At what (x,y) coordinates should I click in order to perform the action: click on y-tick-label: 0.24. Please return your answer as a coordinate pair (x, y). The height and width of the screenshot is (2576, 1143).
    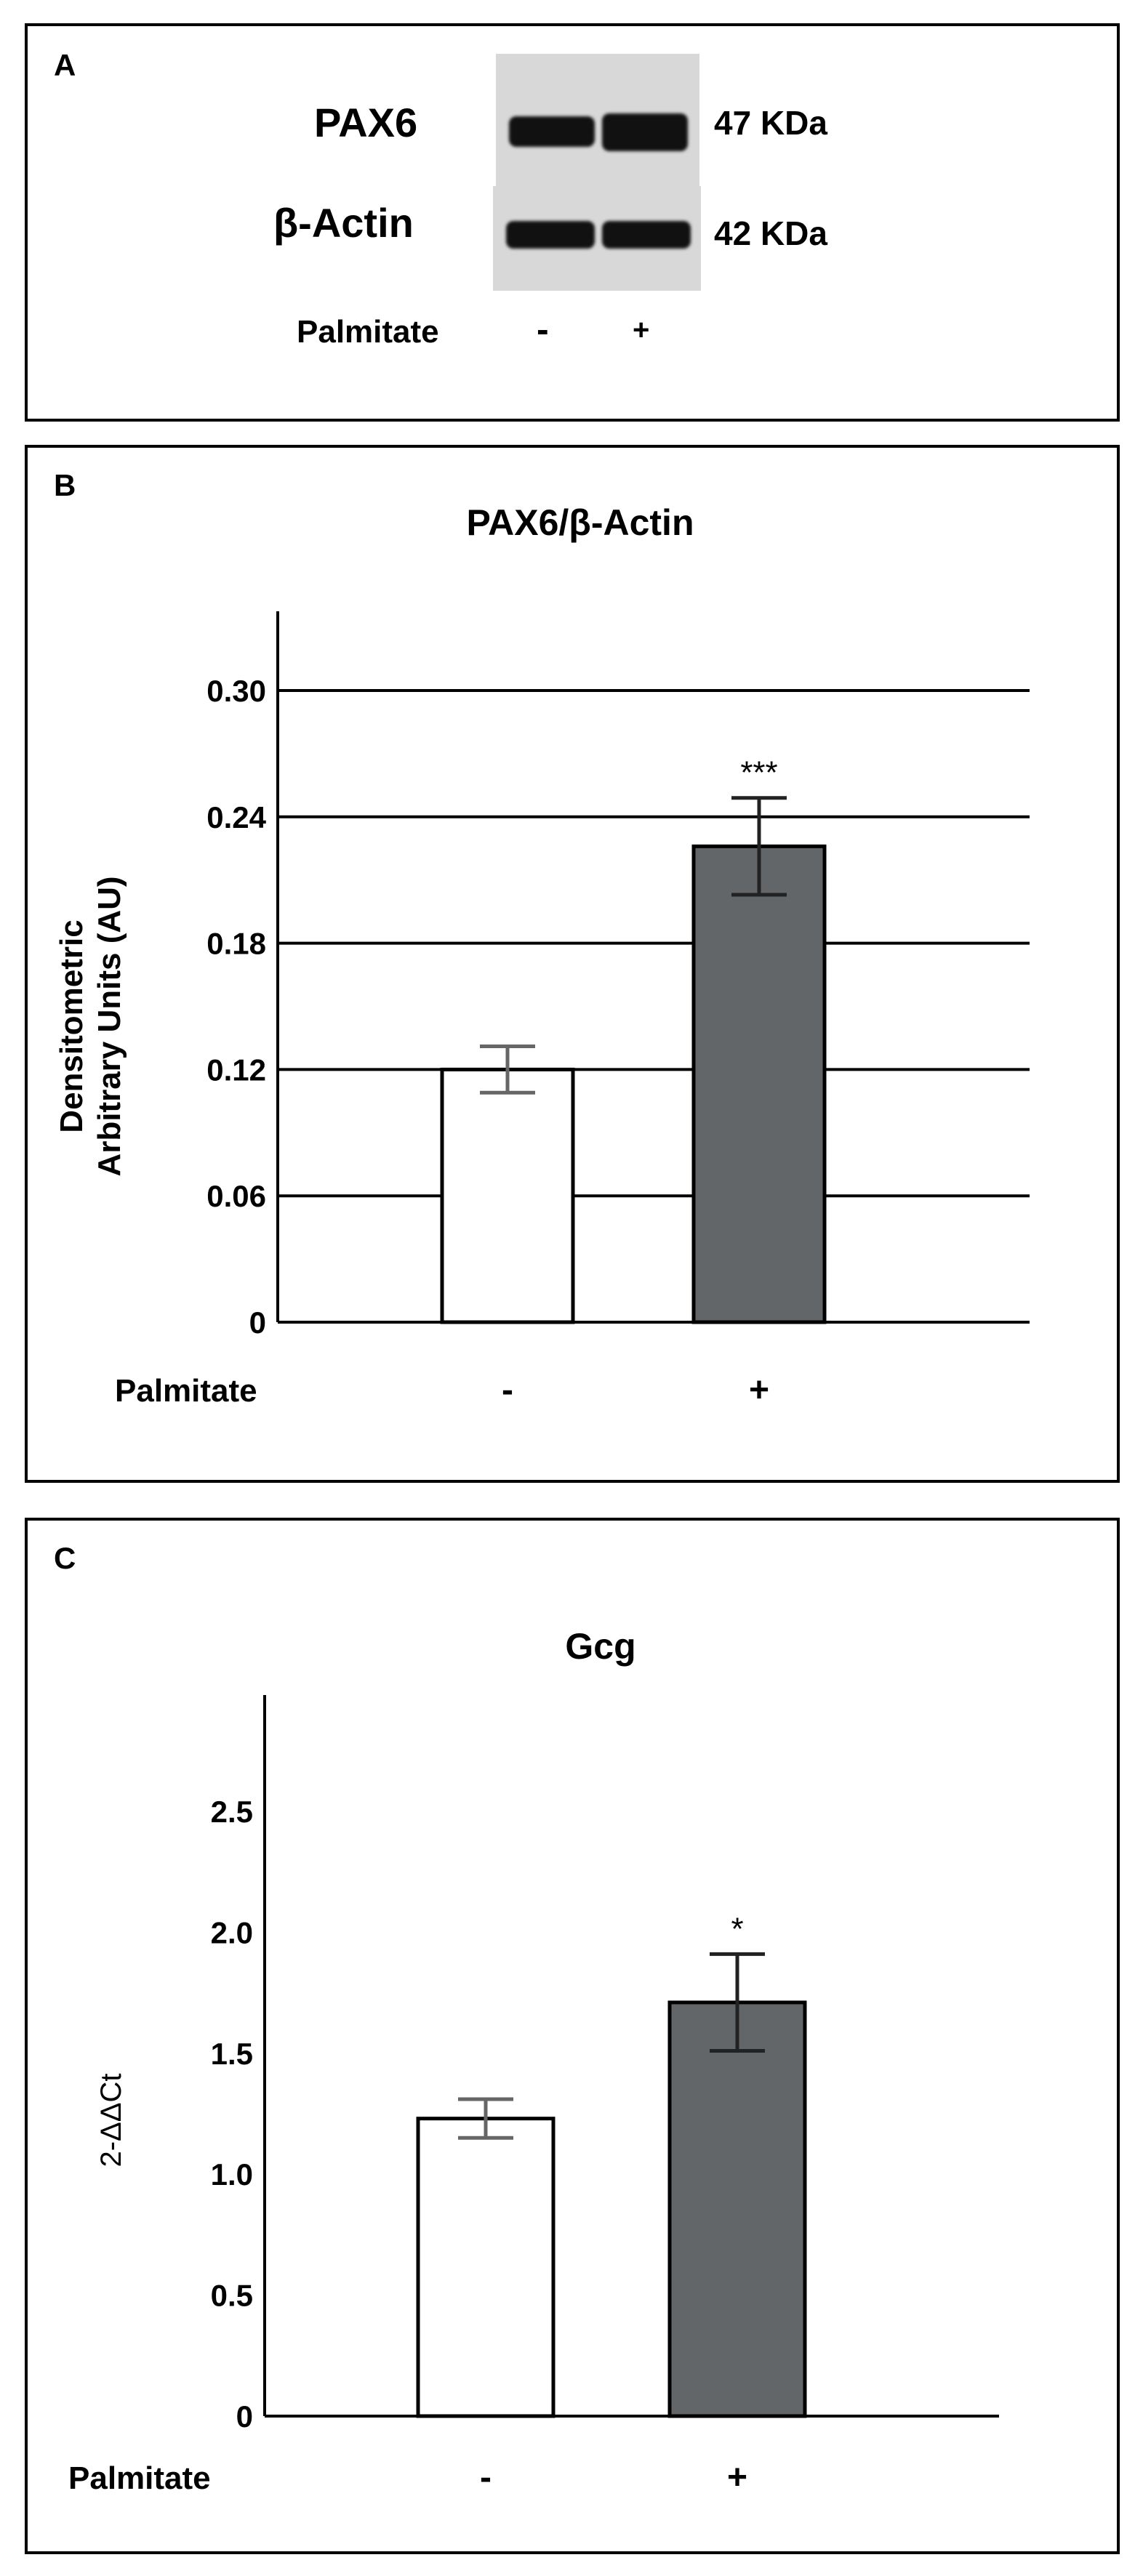
    Looking at the image, I should click on (236, 817).